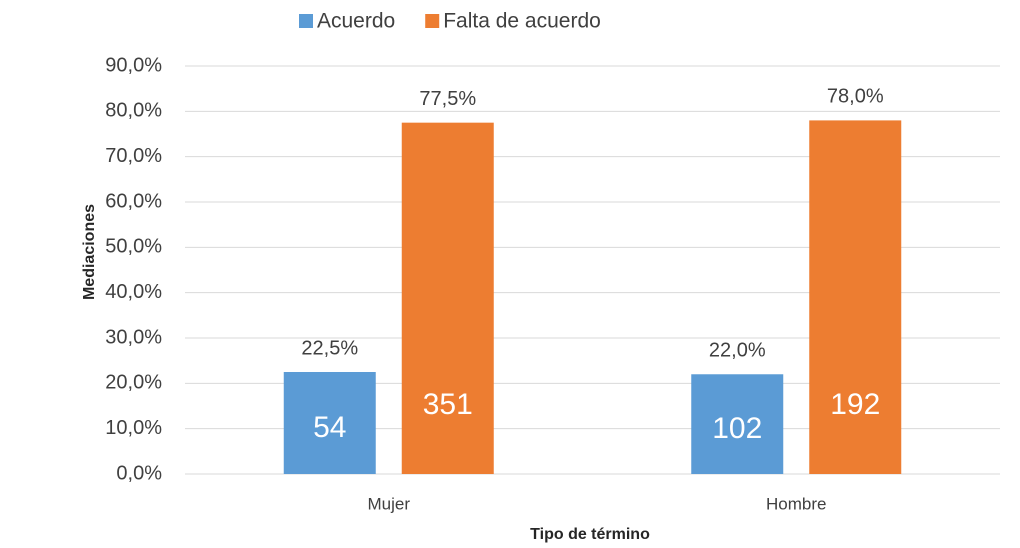 This screenshot has height=548, width=1020. Describe the element at coordinates (133, 337) in the screenshot. I see `y-tick-label: 30,0%` at that location.